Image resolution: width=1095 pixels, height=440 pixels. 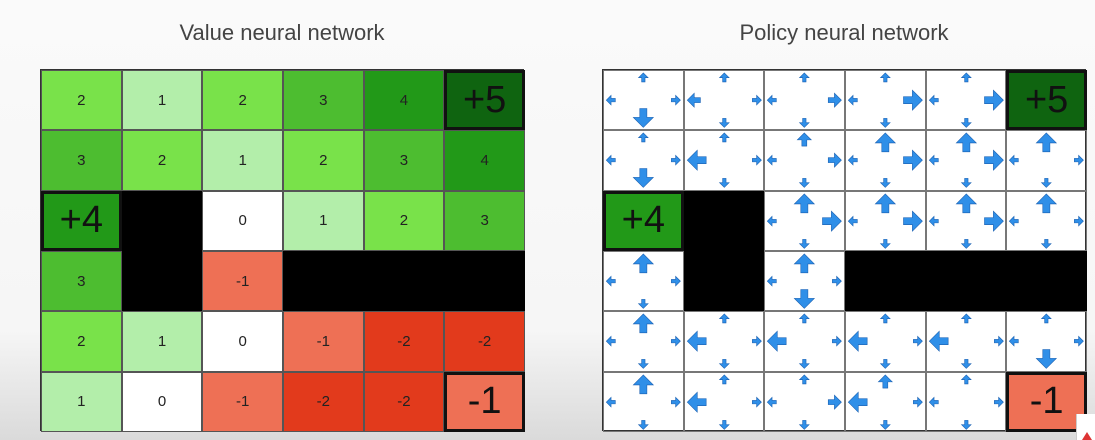 I want to click on terminal-cell: +5, so click(x=484, y=100).